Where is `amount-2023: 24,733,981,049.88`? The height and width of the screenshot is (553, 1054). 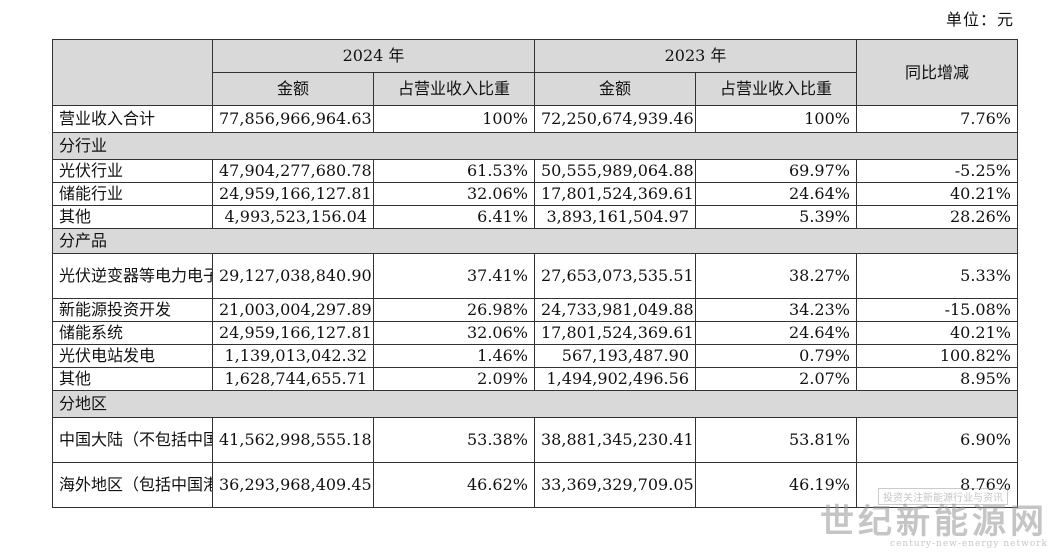
amount-2023: 24,733,981,049.88 is located at coordinates (615, 310).